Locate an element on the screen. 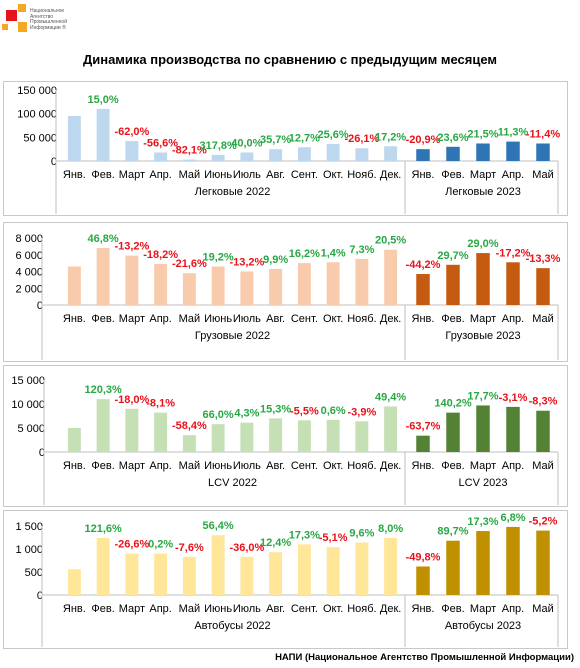  data-label: 15,0% is located at coordinates (103, 100).